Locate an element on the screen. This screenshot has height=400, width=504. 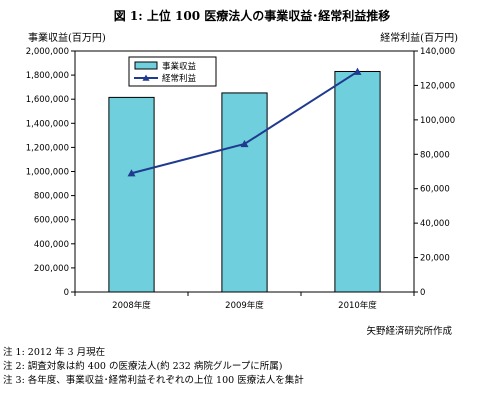
x-axis-category-label: 2010年度 is located at coordinates (357, 305).